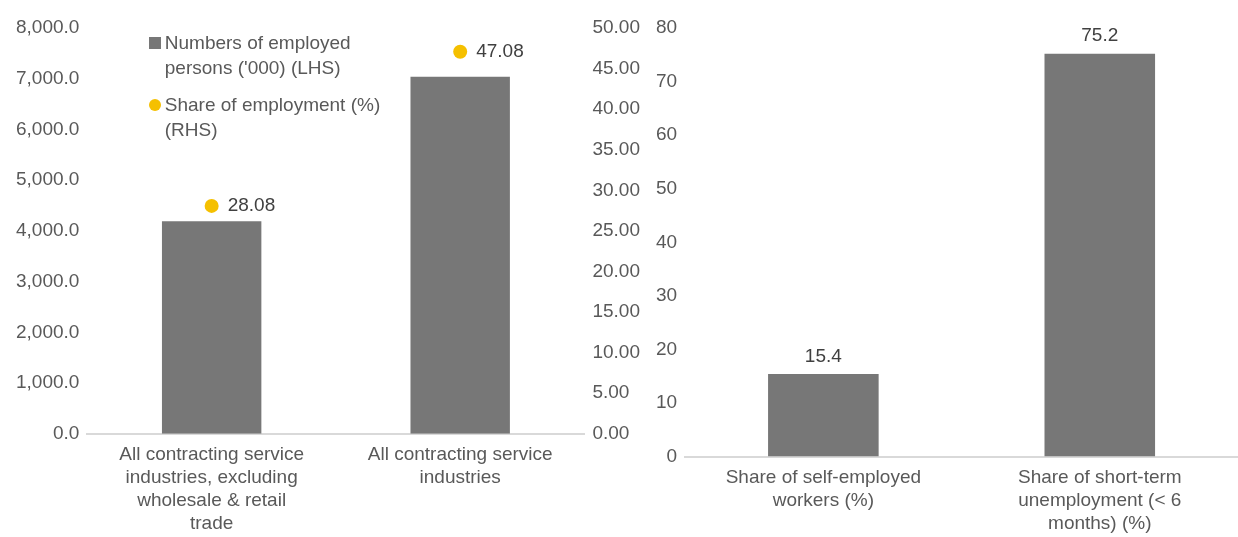  I want to click on data-label: 47.08, so click(500, 50).